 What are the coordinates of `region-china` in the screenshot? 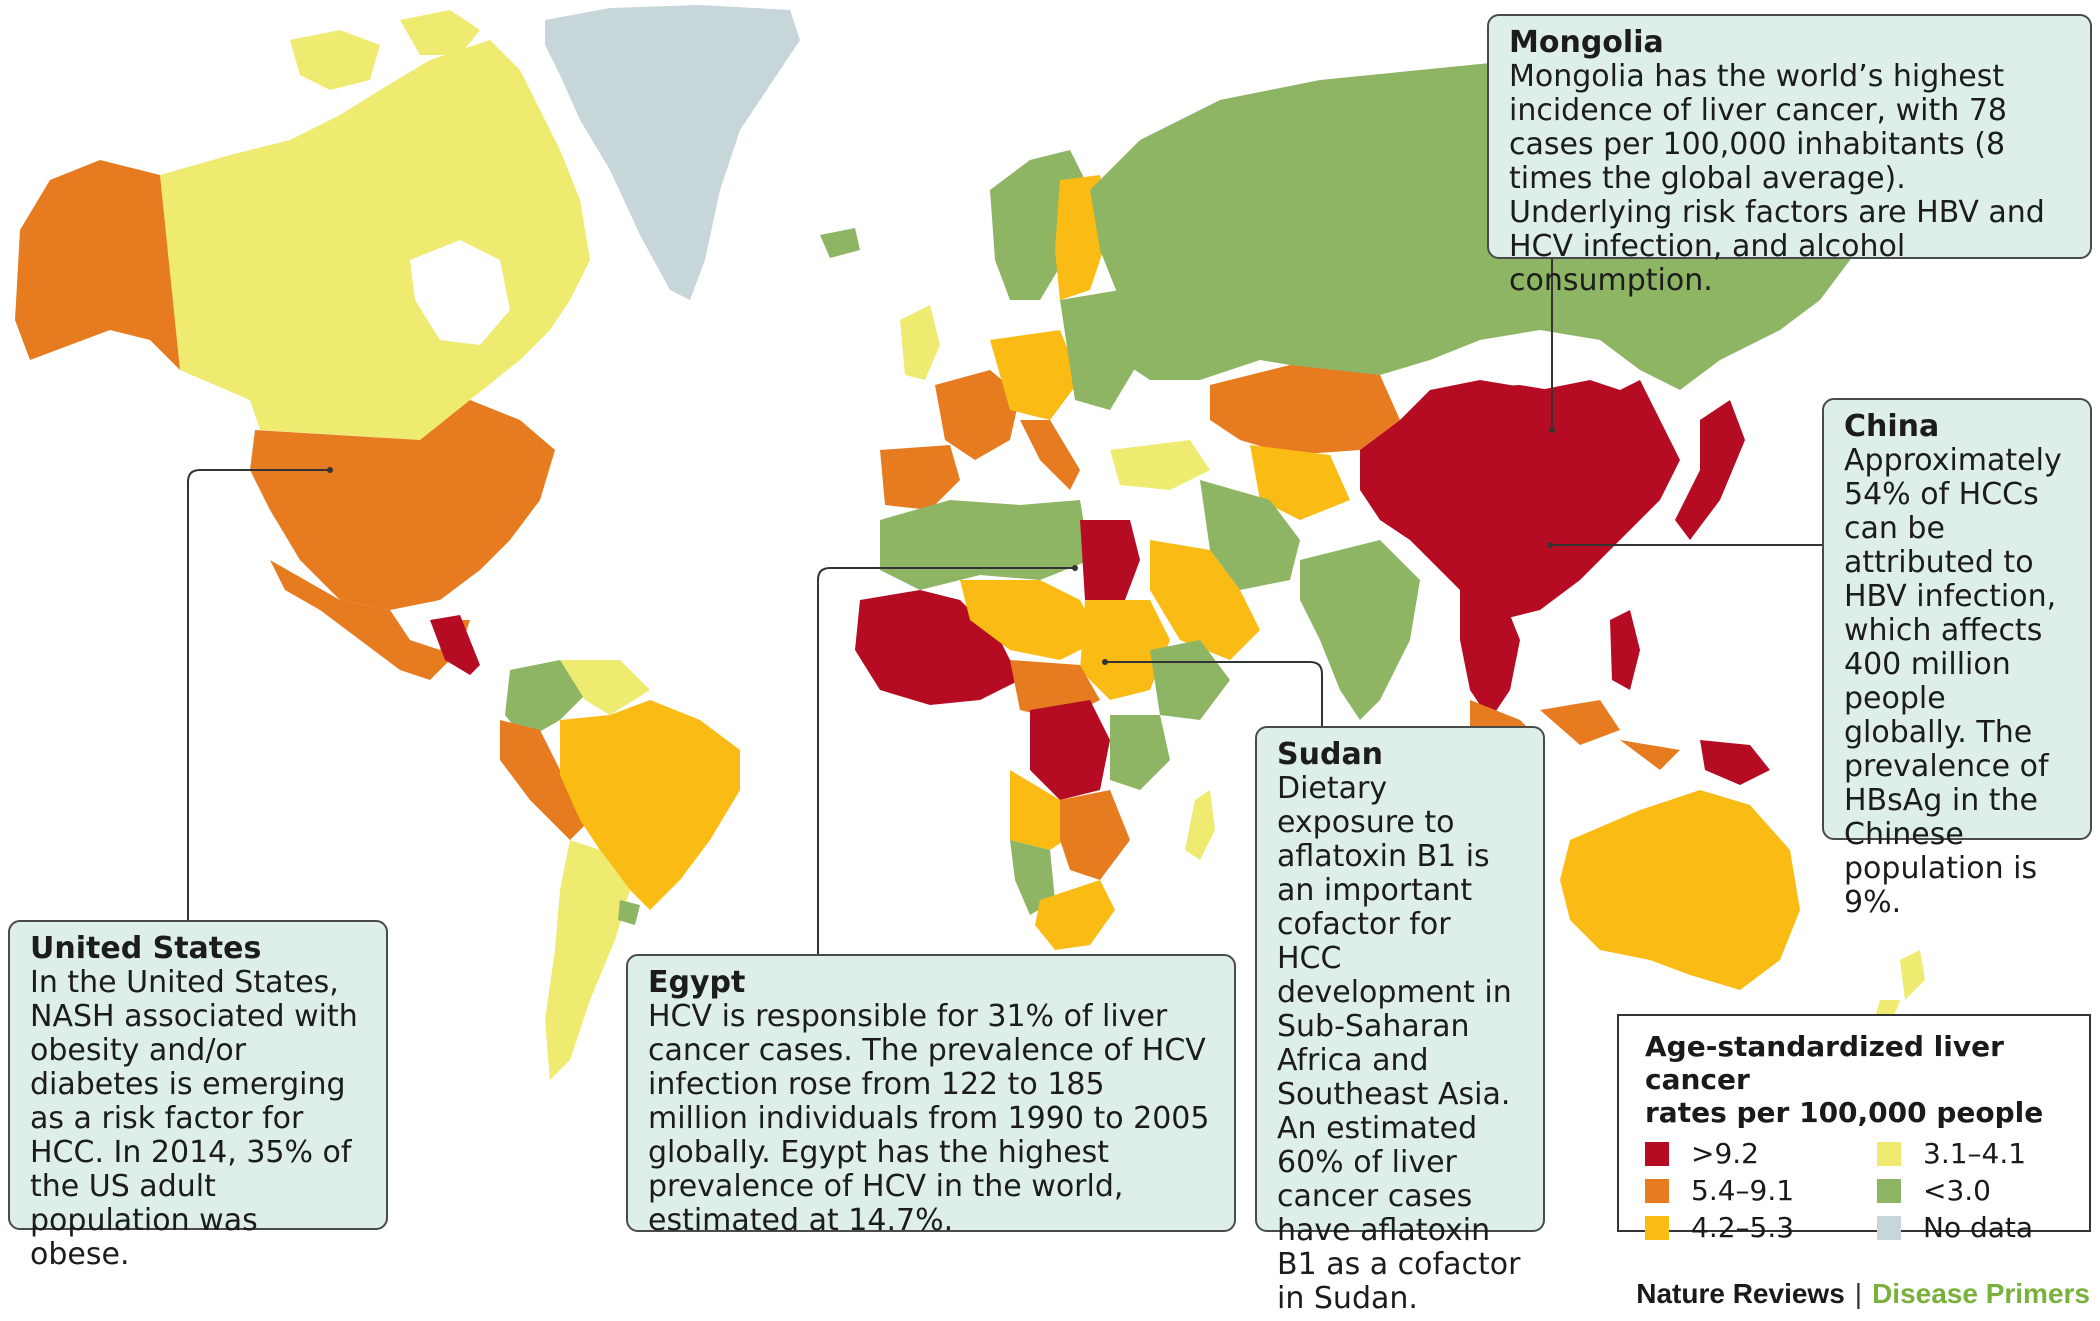 It's located at (1520, 500).